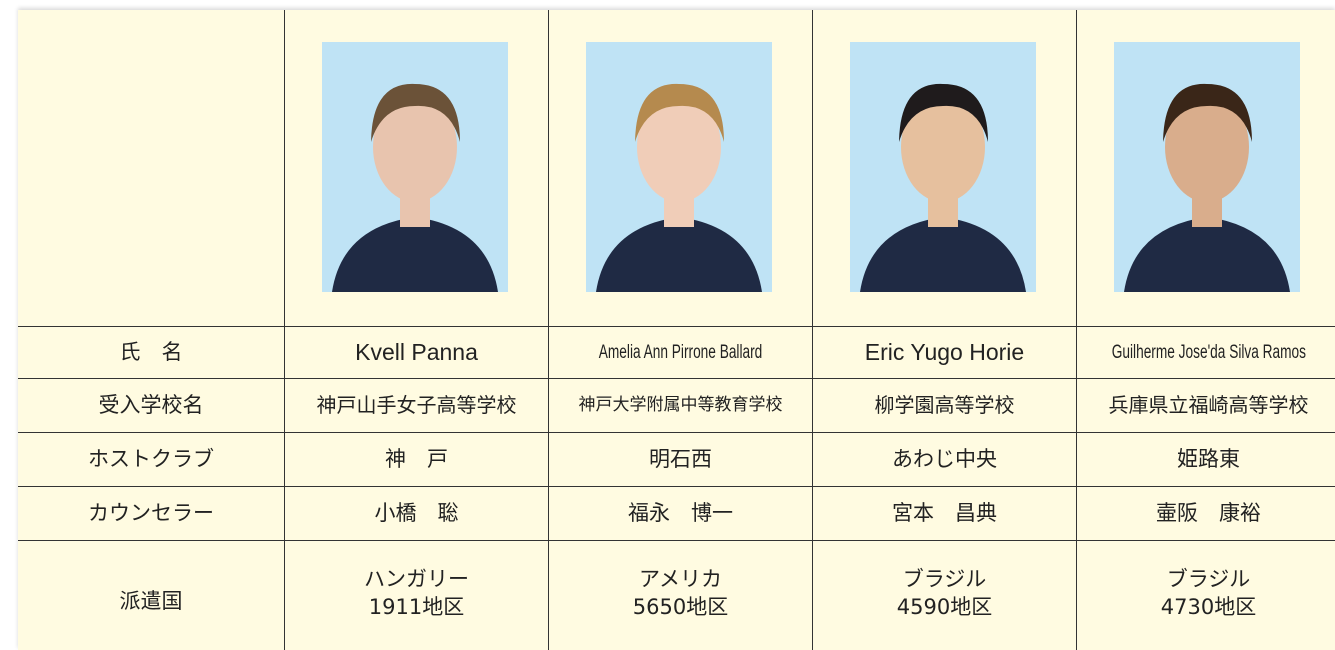  What do you see at coordinates (1208, 513) in the screenshot?
I see `counselor: 壷阪 康裕` at bounding box center [1208, 513].